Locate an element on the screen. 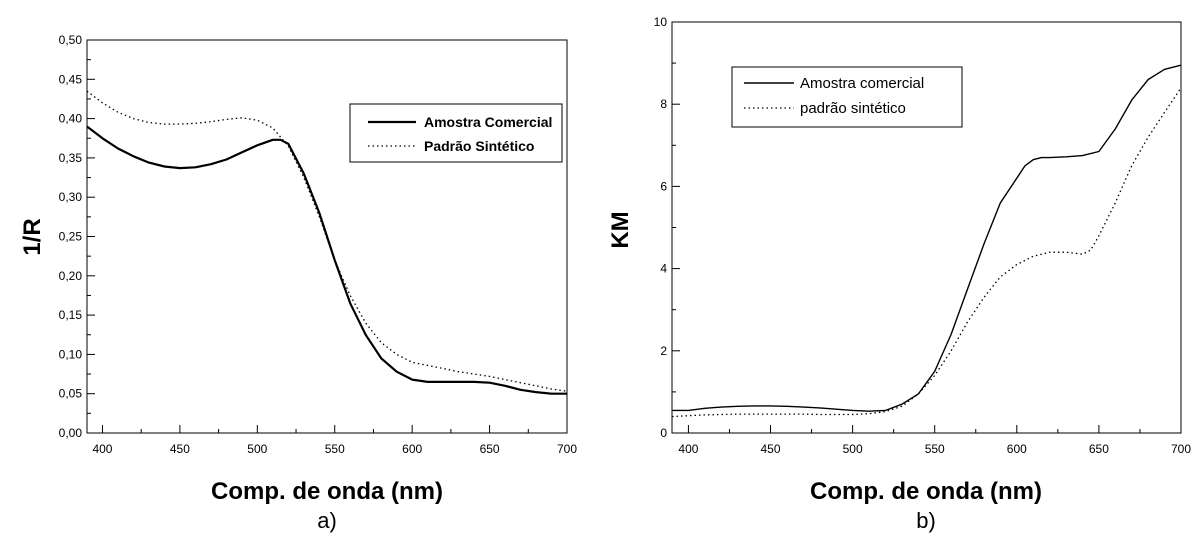 The height and width of the screenshot is (540, 1193). y-tick-label: 0,20 is located at coordinates (71, 276).